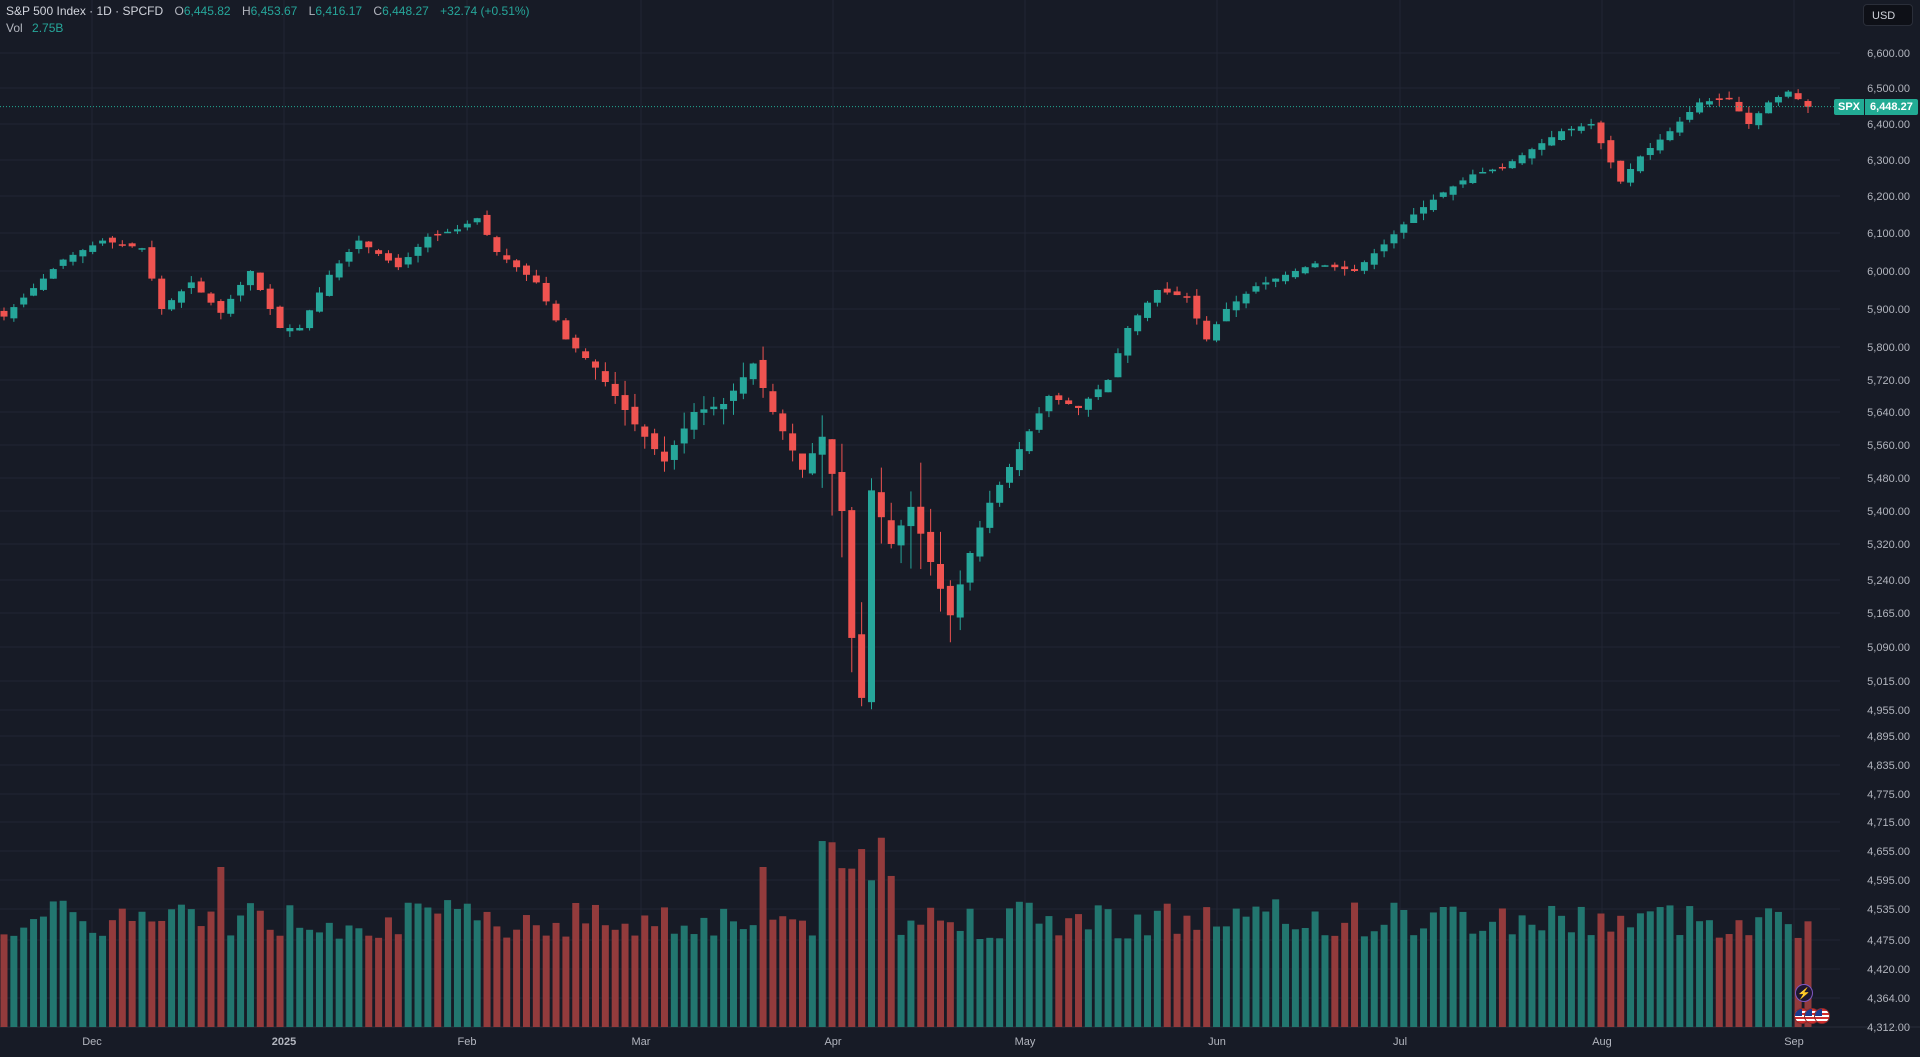 Image resolution: width=1920 pixels, height=1057 pixels. Describe the element at coordinates (1822, 1016) in the screenshot. I see `us-flag-icon` at that location.